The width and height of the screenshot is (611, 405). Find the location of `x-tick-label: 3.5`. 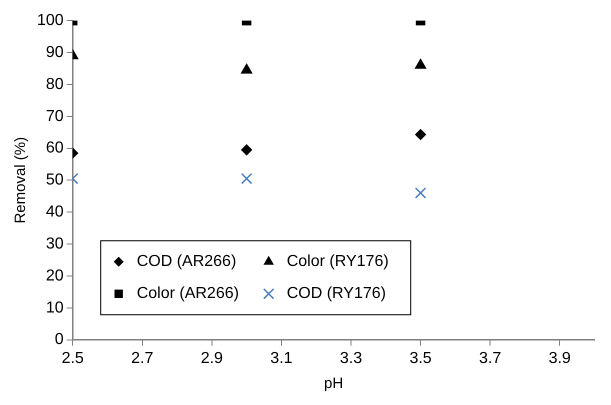

x-tick-label: 3.5 is located at coordinates (420, 358).